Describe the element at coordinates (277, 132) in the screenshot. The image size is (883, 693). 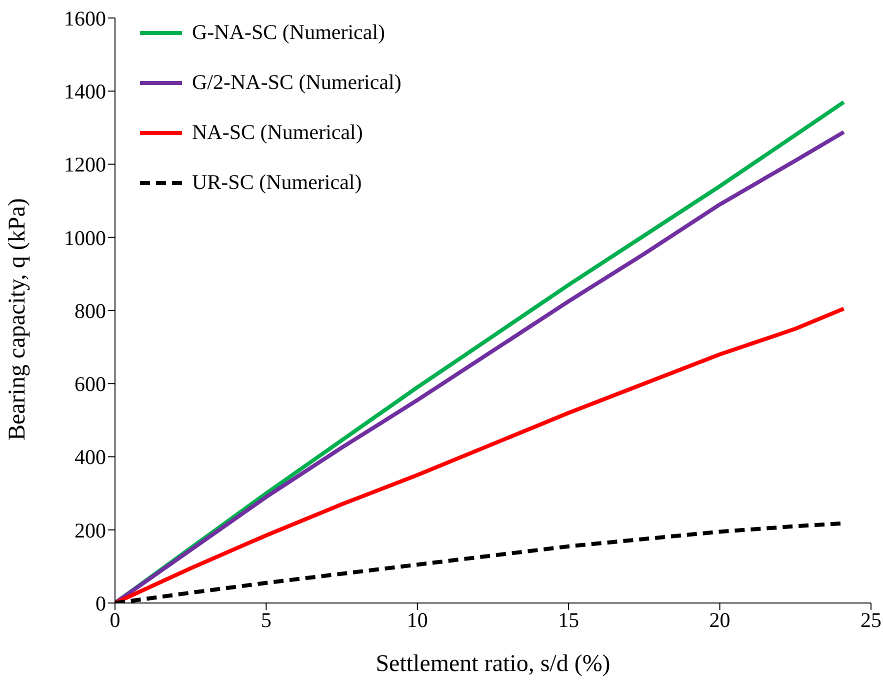
I see `legend-label: NA-SC (Numerical)` at that location.